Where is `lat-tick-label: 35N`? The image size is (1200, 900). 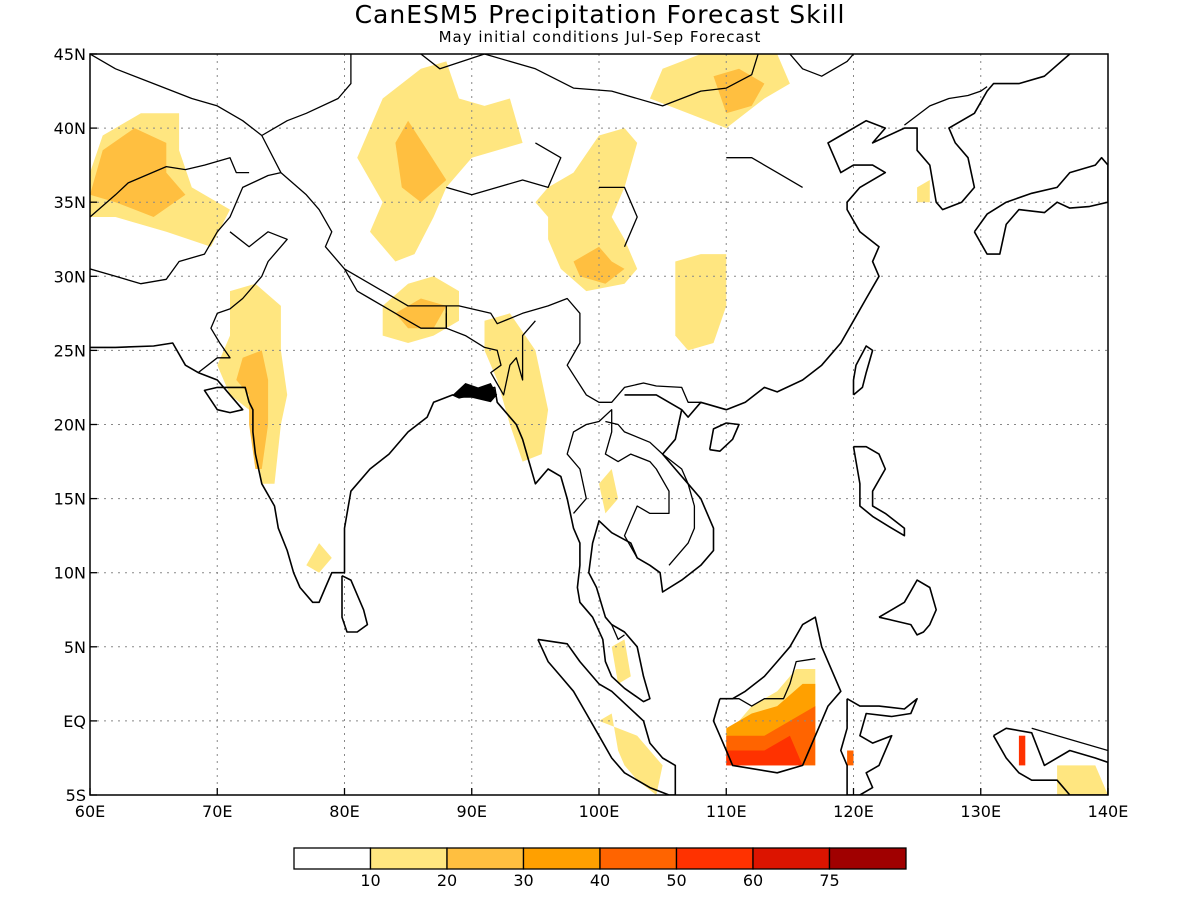 lat-tick-label: 35N is located at coordinates (70, 202).